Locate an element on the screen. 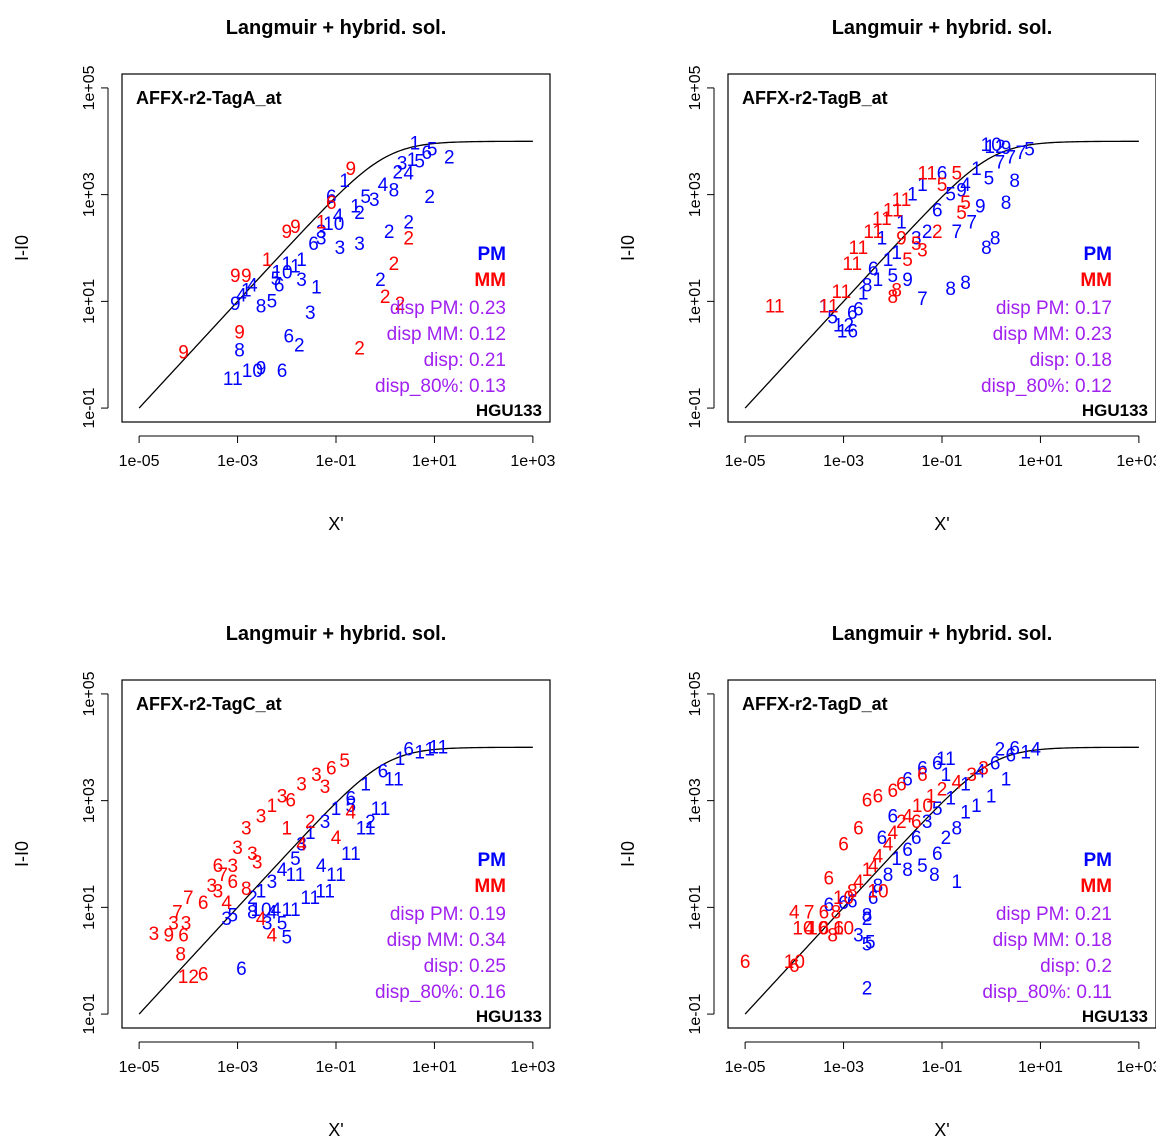 The width and height of the screenshot is (1156, 1142). stat-line: disp PM: 0.19 is located at coordinates (448, 914).